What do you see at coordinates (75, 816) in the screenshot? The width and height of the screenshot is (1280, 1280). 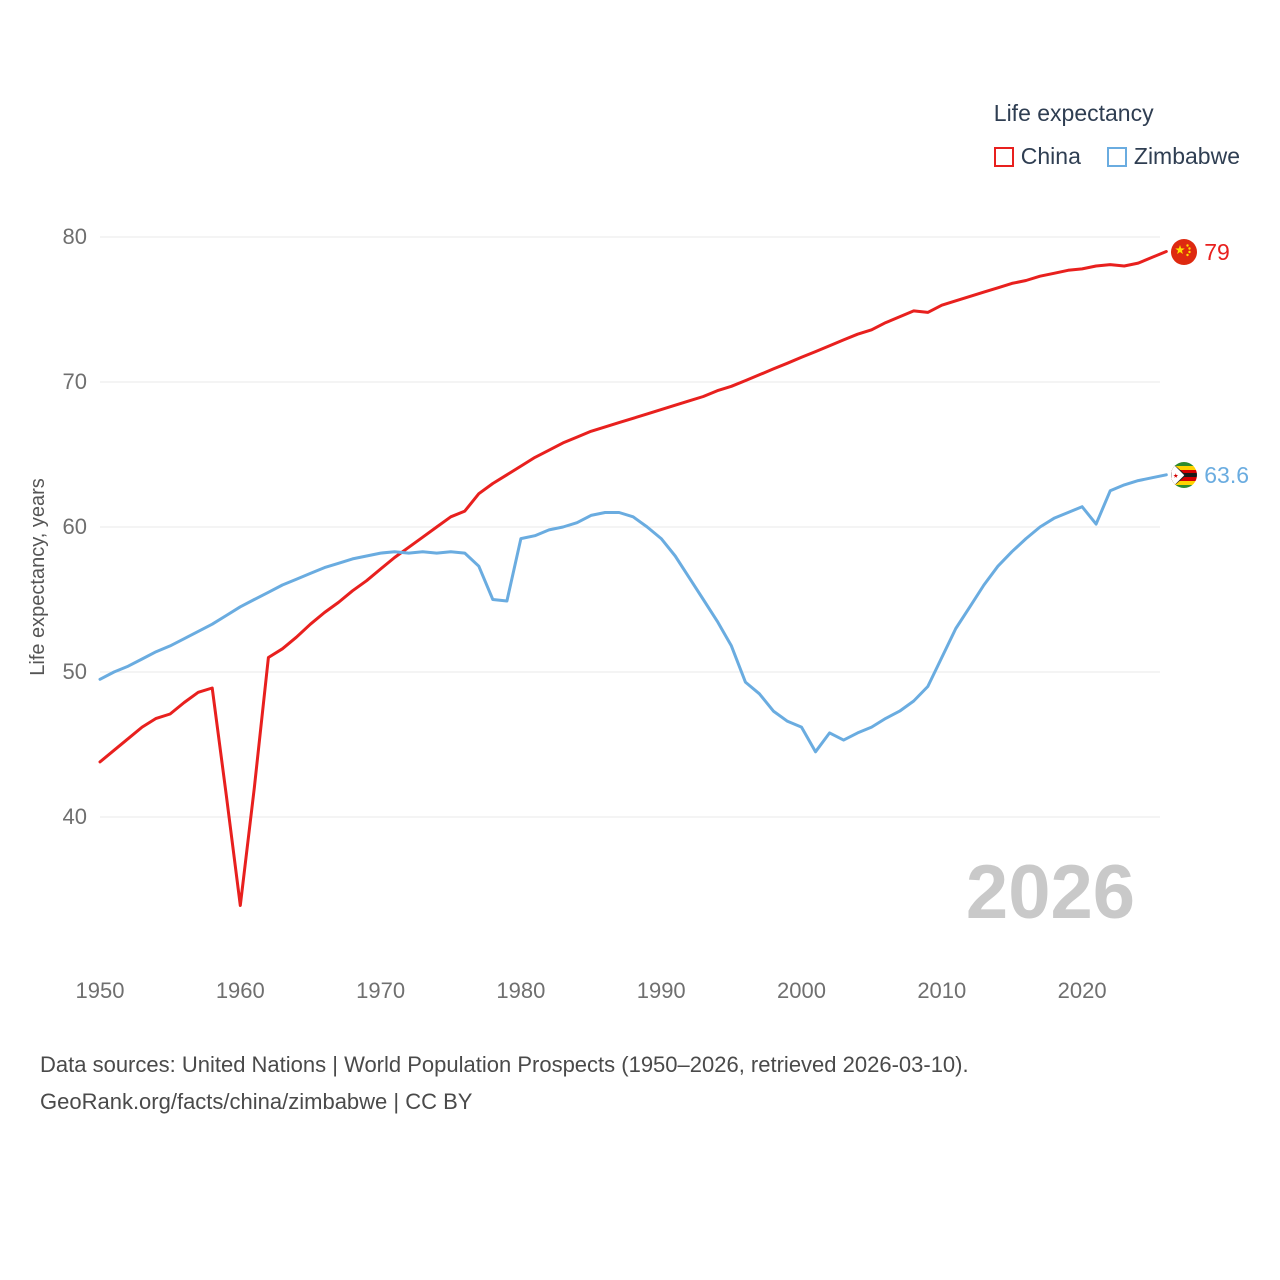 I see `svg-text: 40` at bounding box center [75, 816].